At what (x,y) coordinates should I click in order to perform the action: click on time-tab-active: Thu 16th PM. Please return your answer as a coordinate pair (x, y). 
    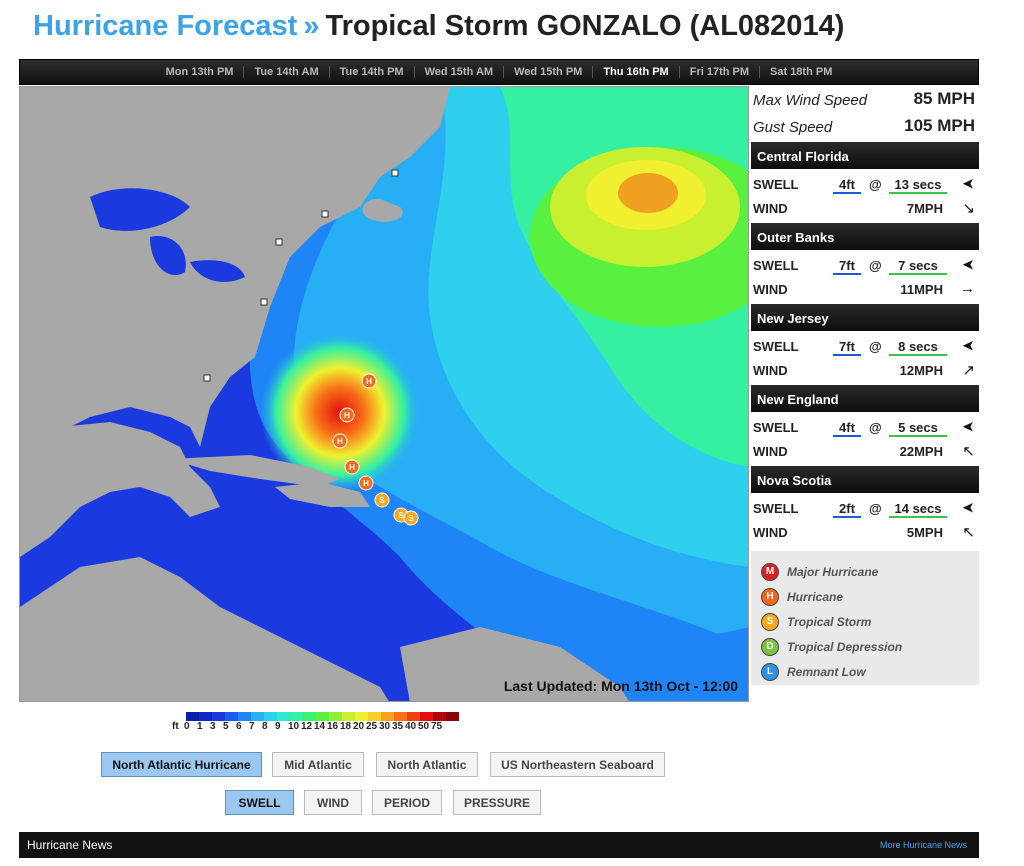
    Looking at the image, I should click on (635, 72).